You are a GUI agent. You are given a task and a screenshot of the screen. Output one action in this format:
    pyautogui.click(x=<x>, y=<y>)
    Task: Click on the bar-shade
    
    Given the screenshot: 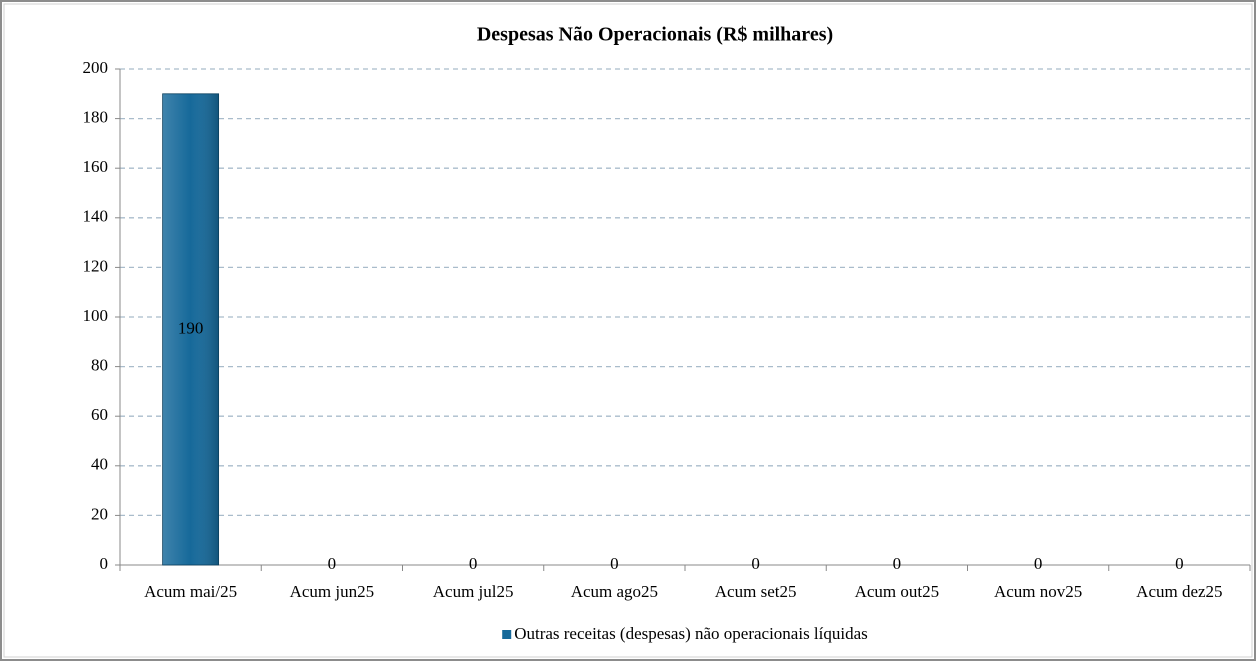 What is the action you would take?
    pyautogui.click(x=191, y=329)
    